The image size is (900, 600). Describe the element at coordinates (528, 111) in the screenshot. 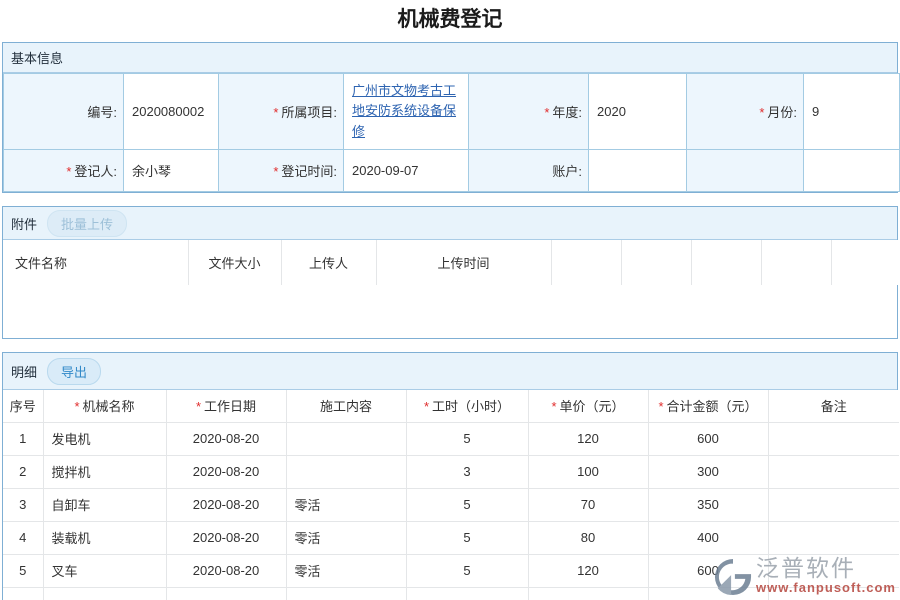

I see `year-label: * 年度:` at that location.